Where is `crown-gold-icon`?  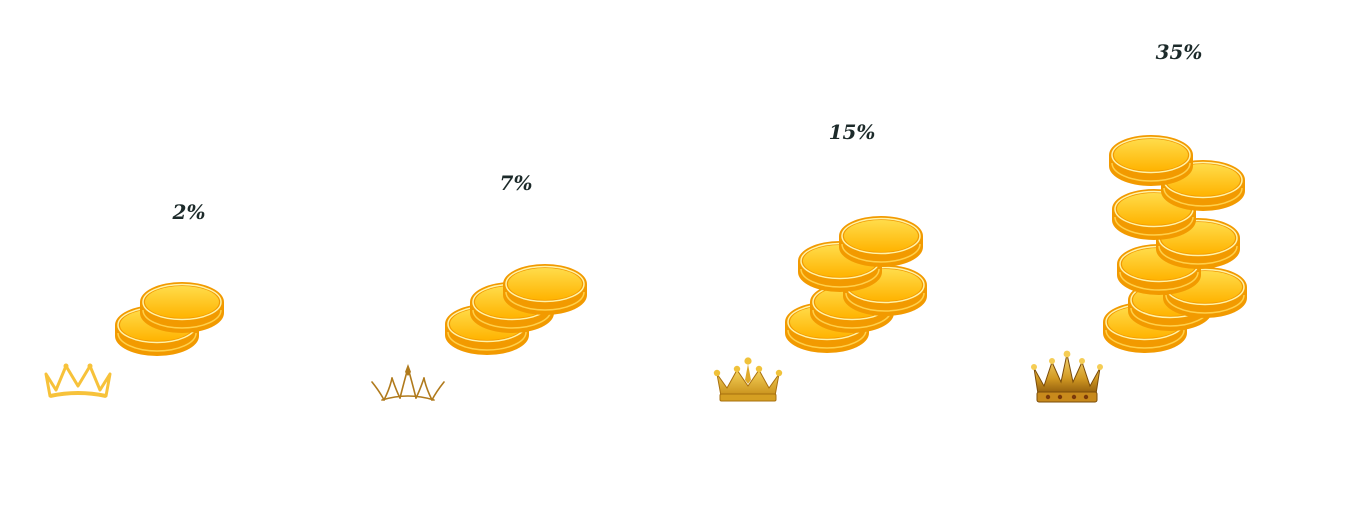 crown-gold-icon is located at coordinates (748, 379).